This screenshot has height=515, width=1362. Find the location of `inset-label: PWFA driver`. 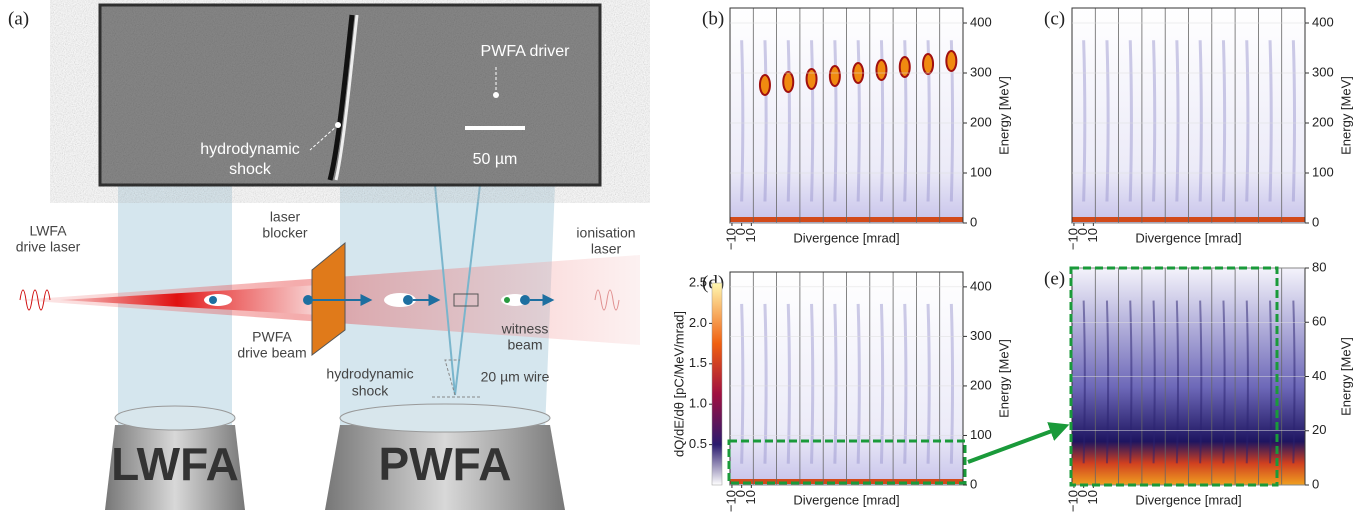

inset-label: PWFA driver is located at coordinates (526, 51).